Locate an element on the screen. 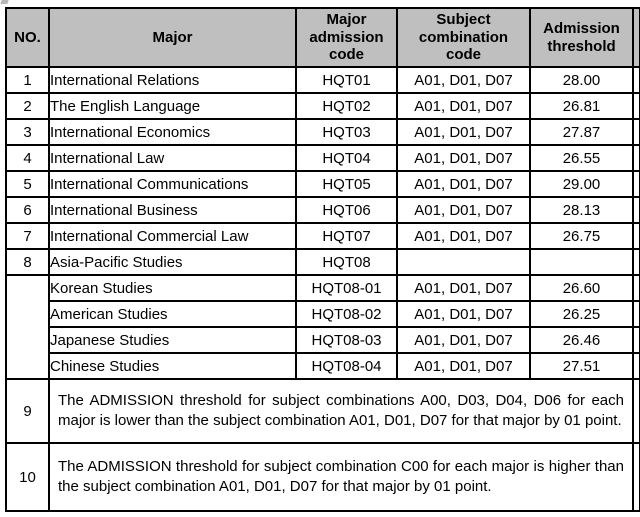 The width and height of the screenshot is (640, 517). cell-threshold: 26.46 is located at coordinates (581, 340).